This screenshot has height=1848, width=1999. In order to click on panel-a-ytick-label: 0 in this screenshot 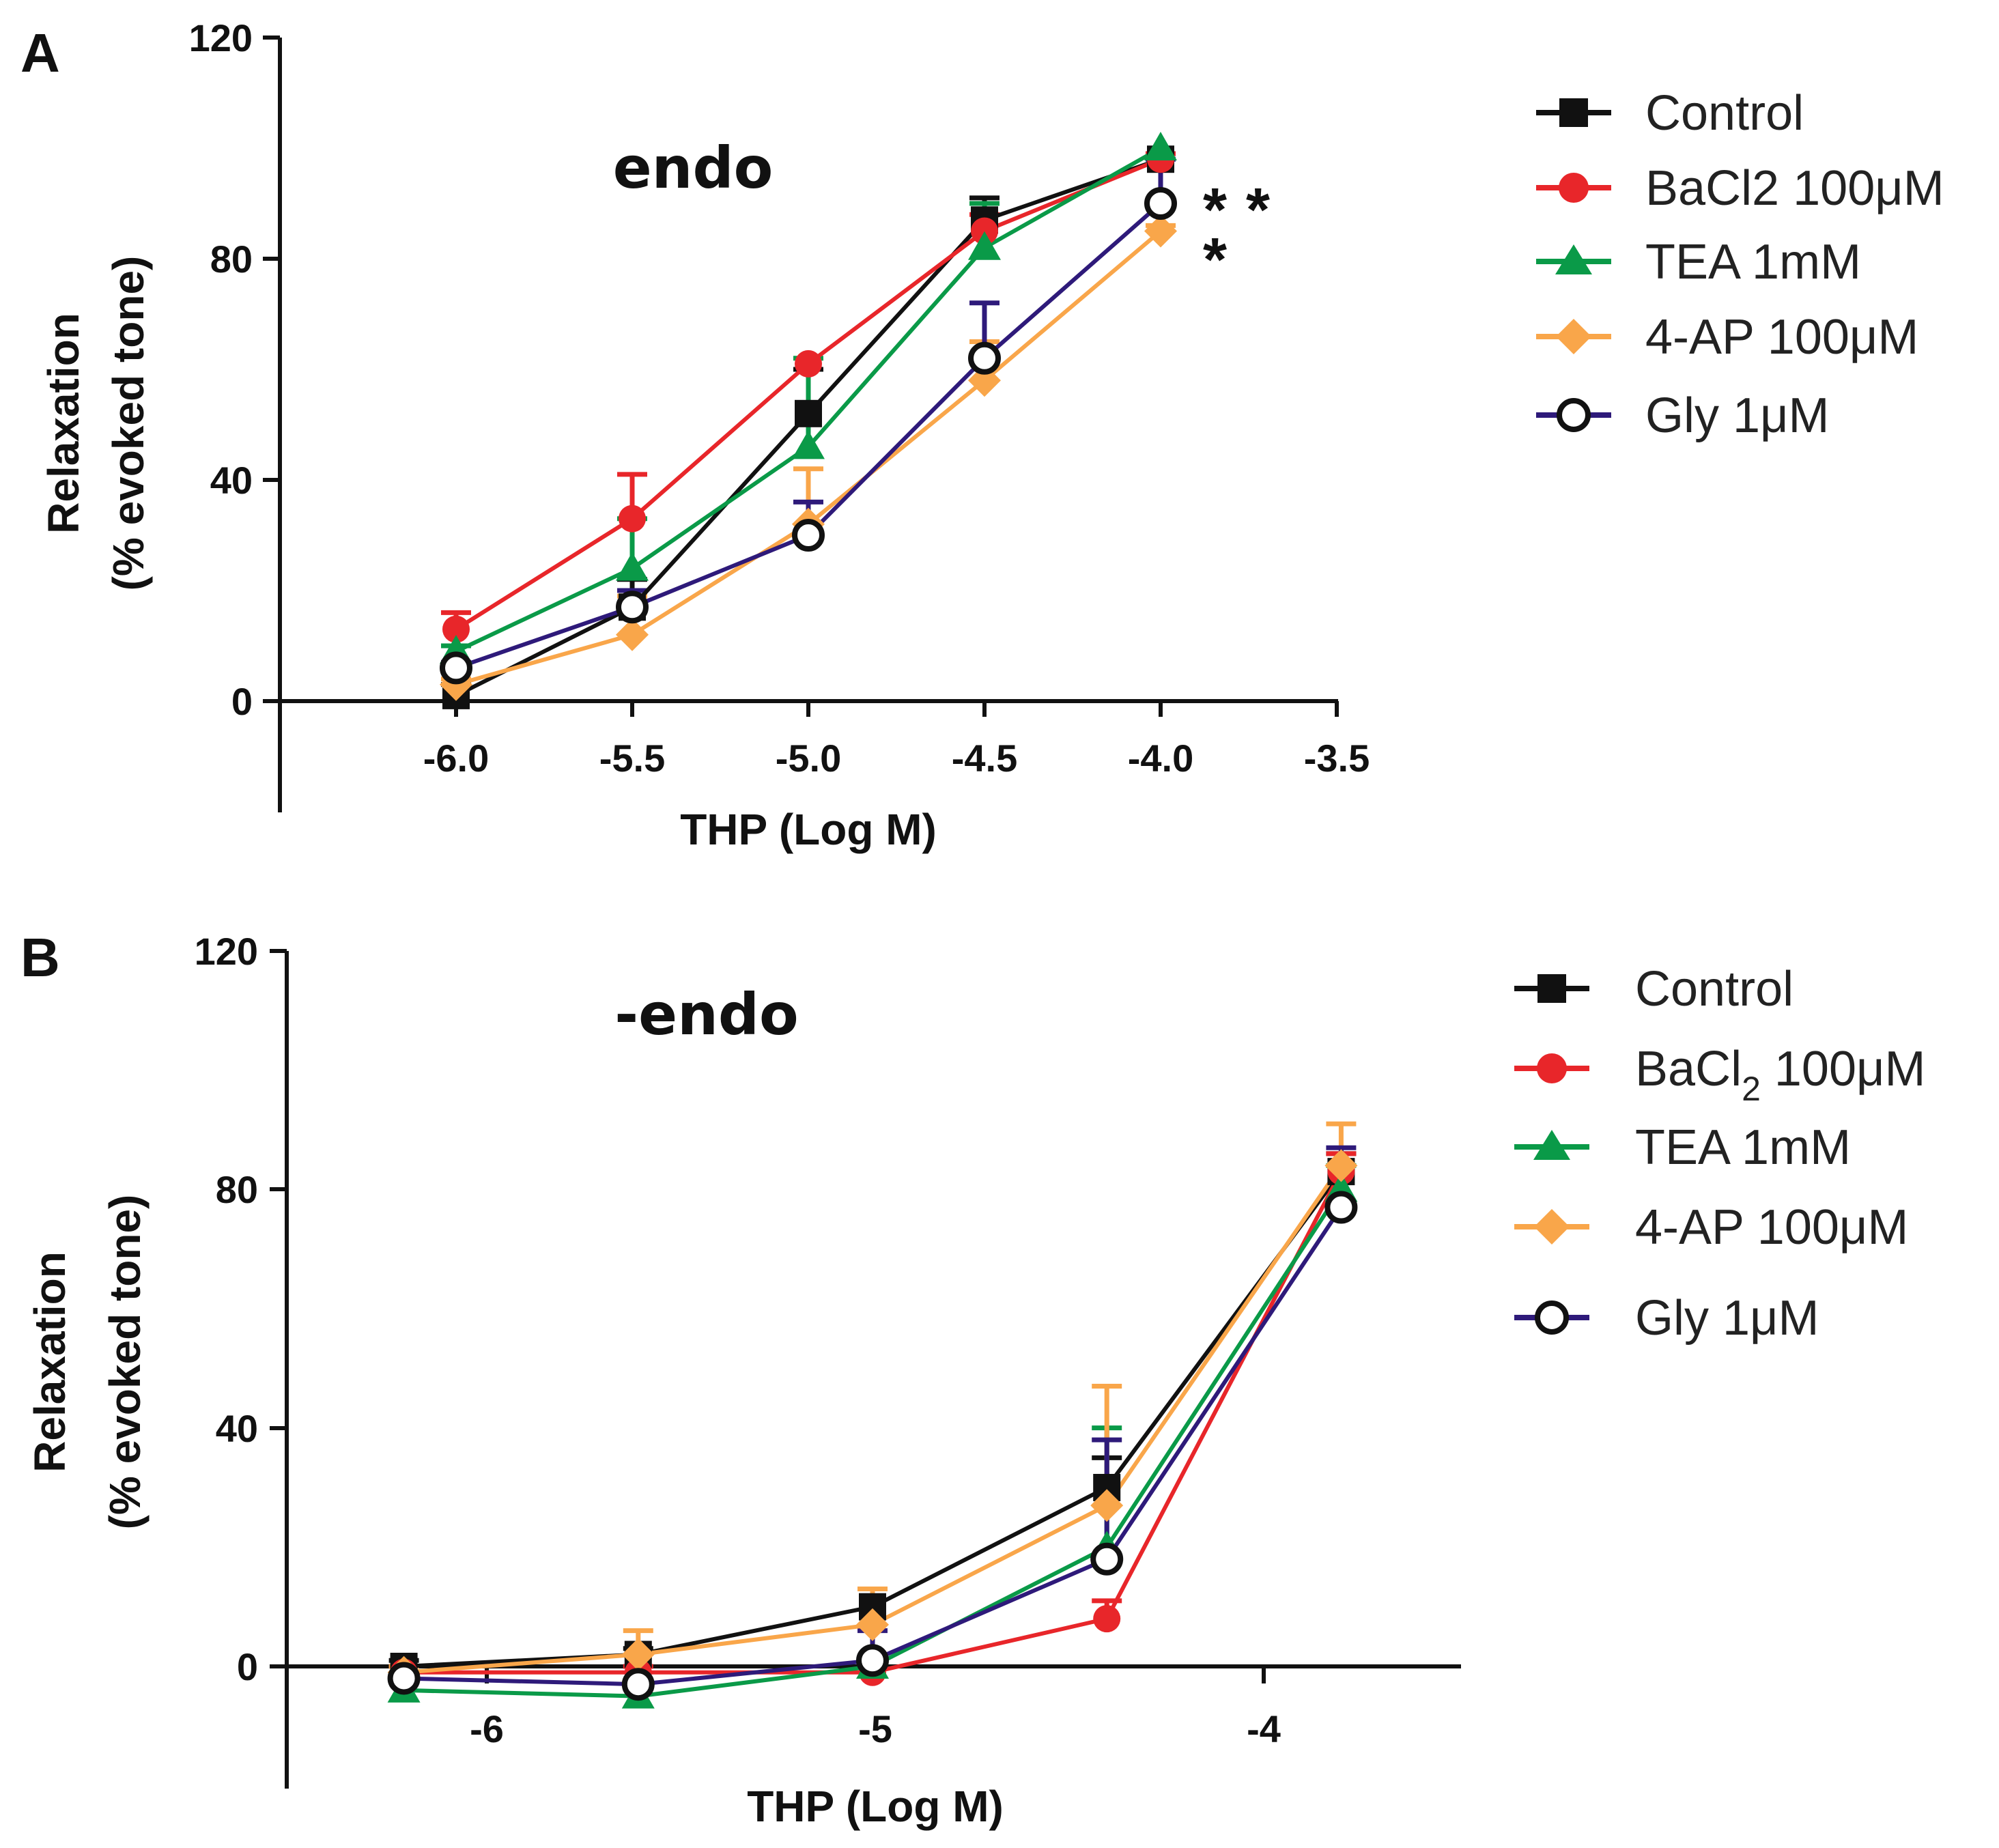, I will do `click(242, 701)`.